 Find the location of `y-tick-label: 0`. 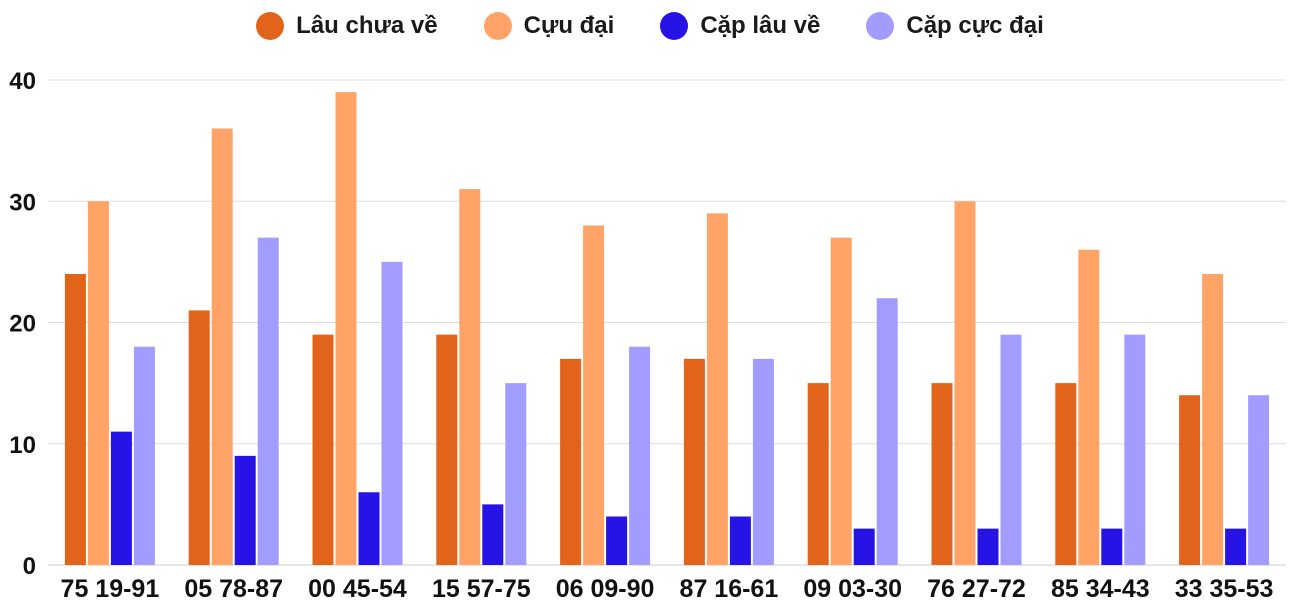

y-tick-label: 0 is located at coordinates (29, 566).